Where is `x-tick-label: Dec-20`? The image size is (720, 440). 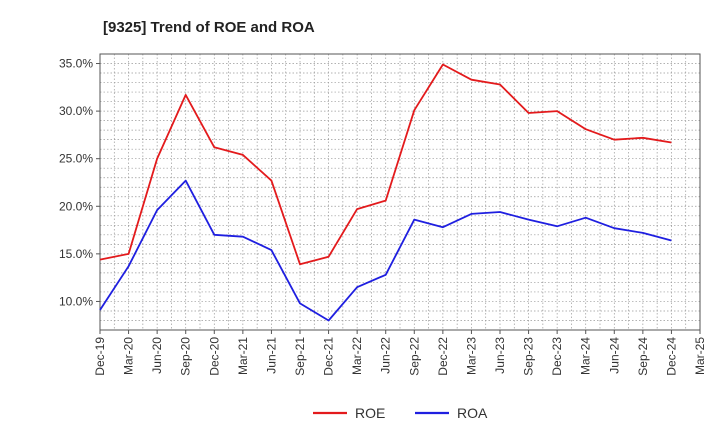
x-tick-label: Dec-20 is located at coordinates (214, 356).